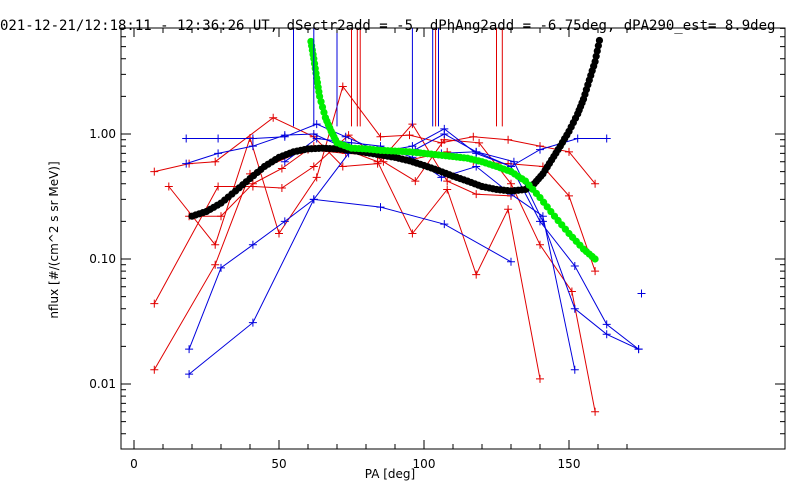  Describe the element at coordinates (102, 259) in the screenshot. I see `y-tick-label: 0.10` at that location.